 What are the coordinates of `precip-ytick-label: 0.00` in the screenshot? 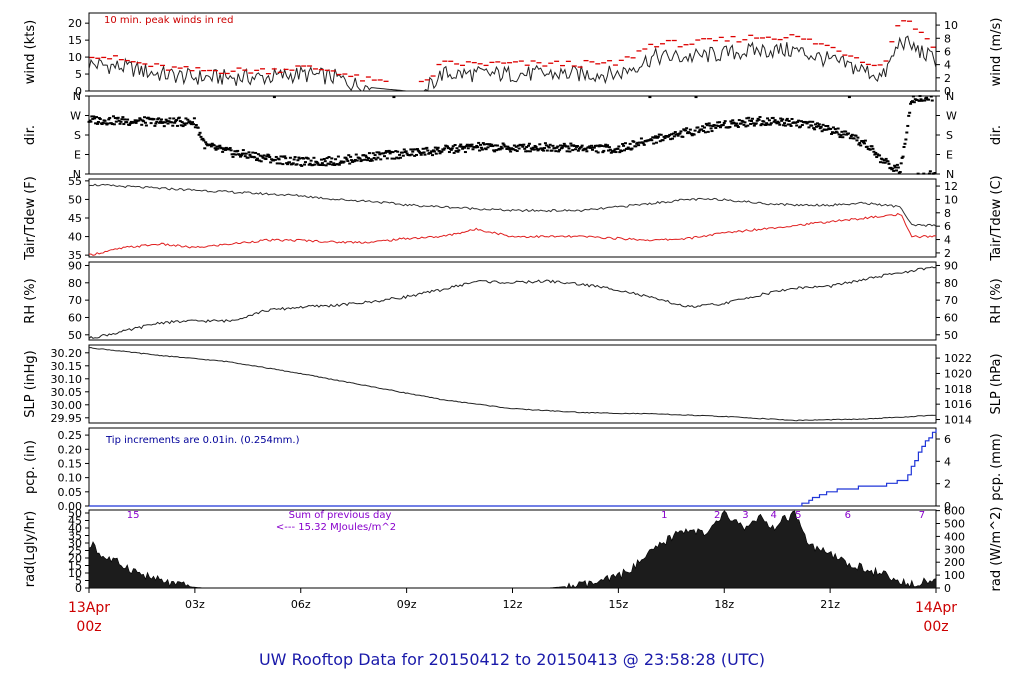 It's located at (70, 506).